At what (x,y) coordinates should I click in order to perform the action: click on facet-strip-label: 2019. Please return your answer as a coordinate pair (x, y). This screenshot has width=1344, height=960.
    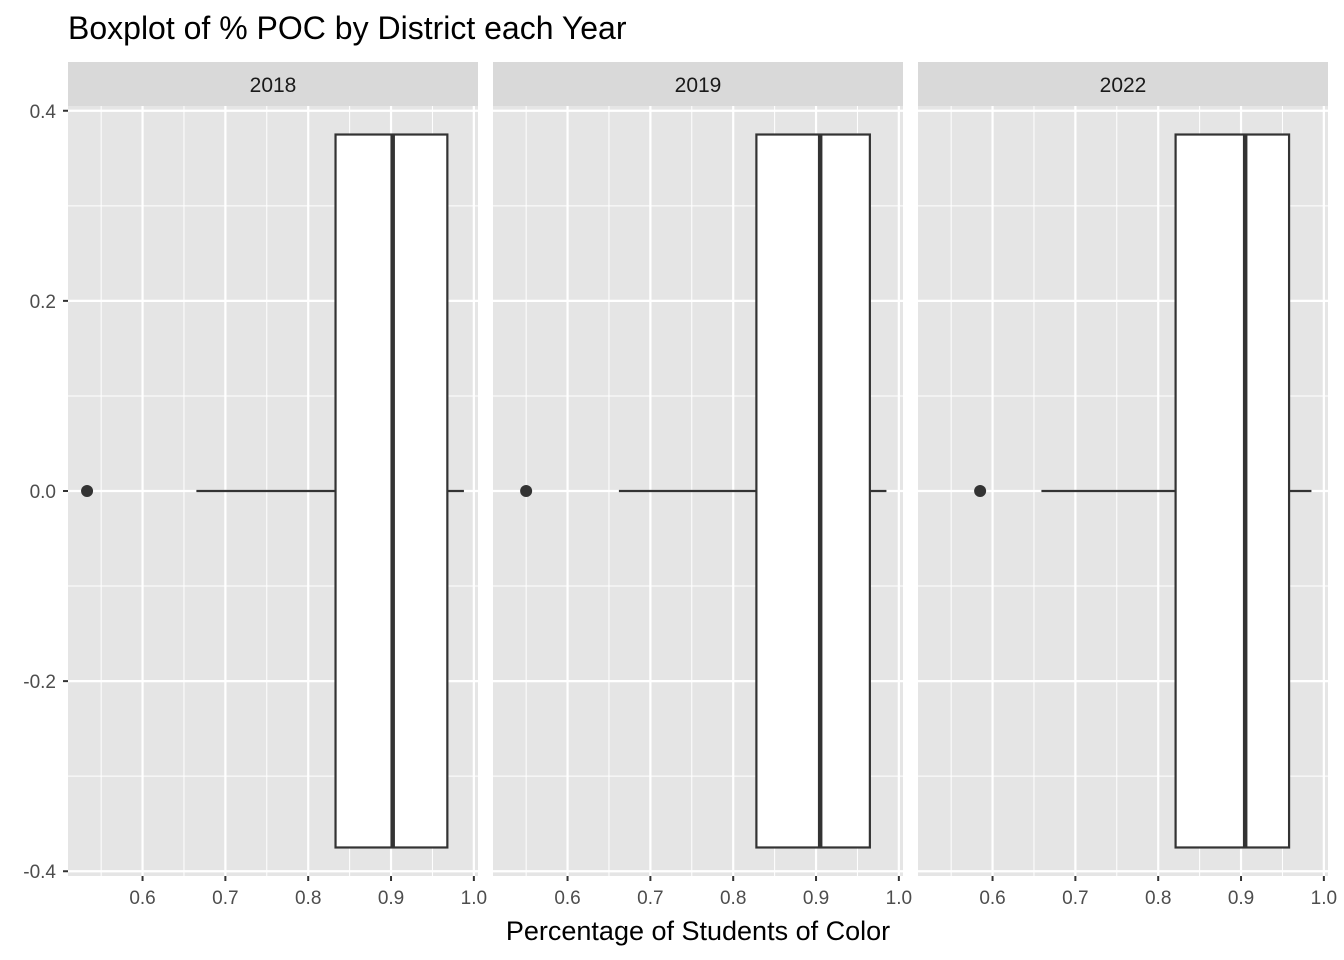
    Looking at the image, I should click on (698, 85).